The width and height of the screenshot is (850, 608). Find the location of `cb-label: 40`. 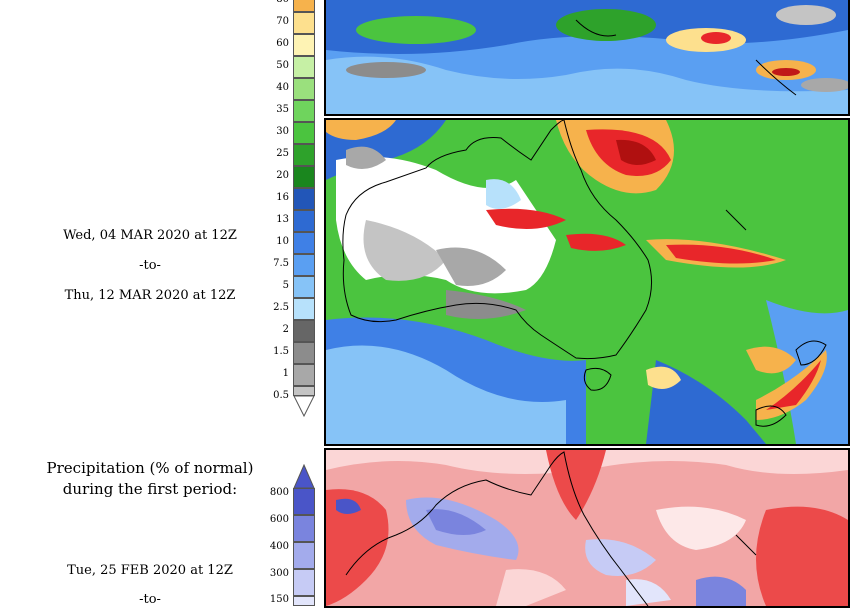

cb-label: 40 is located at coordinates (282, 87).